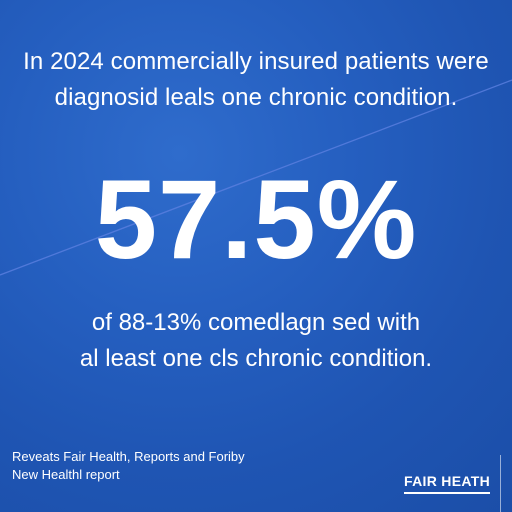 The image size is (512, 512). I want to click on stat-description-line-2: al least one cls chronic condition., so click(256, 358).